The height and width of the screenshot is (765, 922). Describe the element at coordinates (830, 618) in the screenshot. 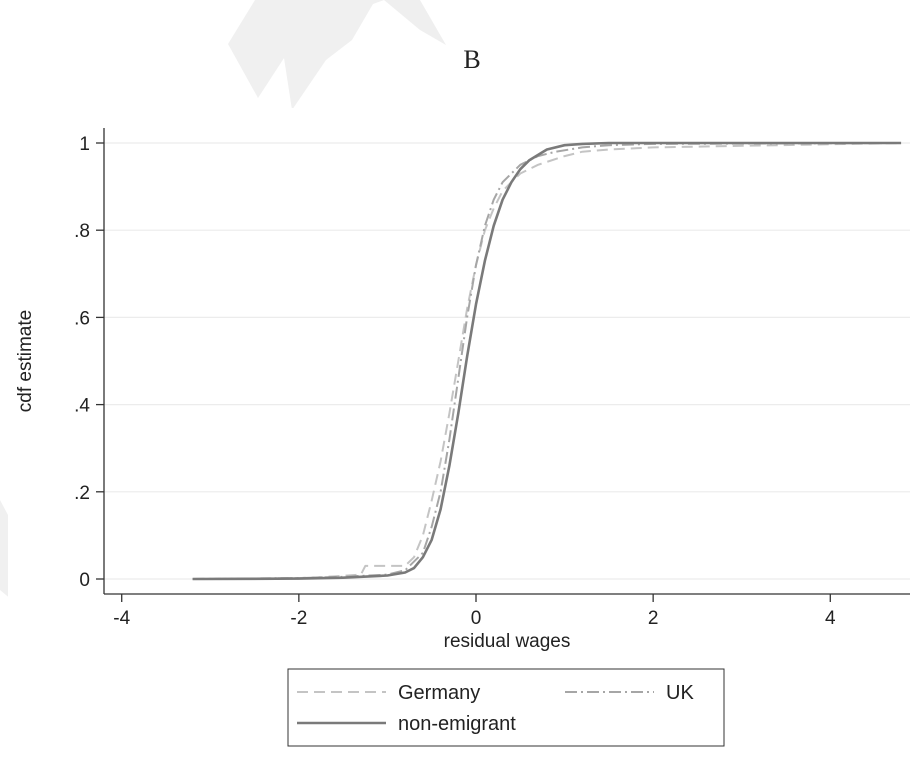

I see `x-tick-label: 4` at that location.